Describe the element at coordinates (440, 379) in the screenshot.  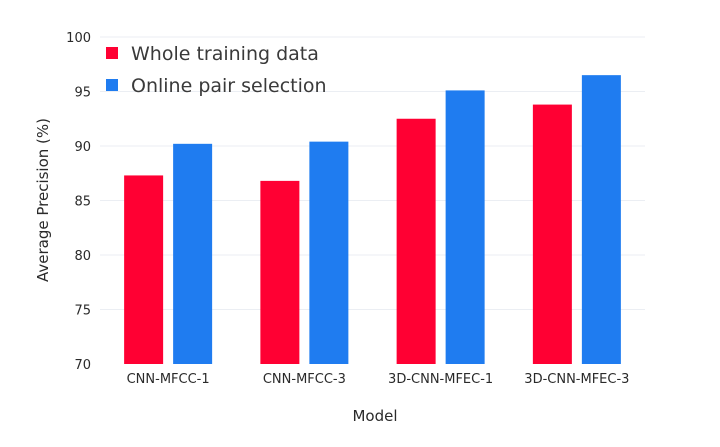
I see `x-tick-label: 3D-CNN-MFEC-1` at that location.